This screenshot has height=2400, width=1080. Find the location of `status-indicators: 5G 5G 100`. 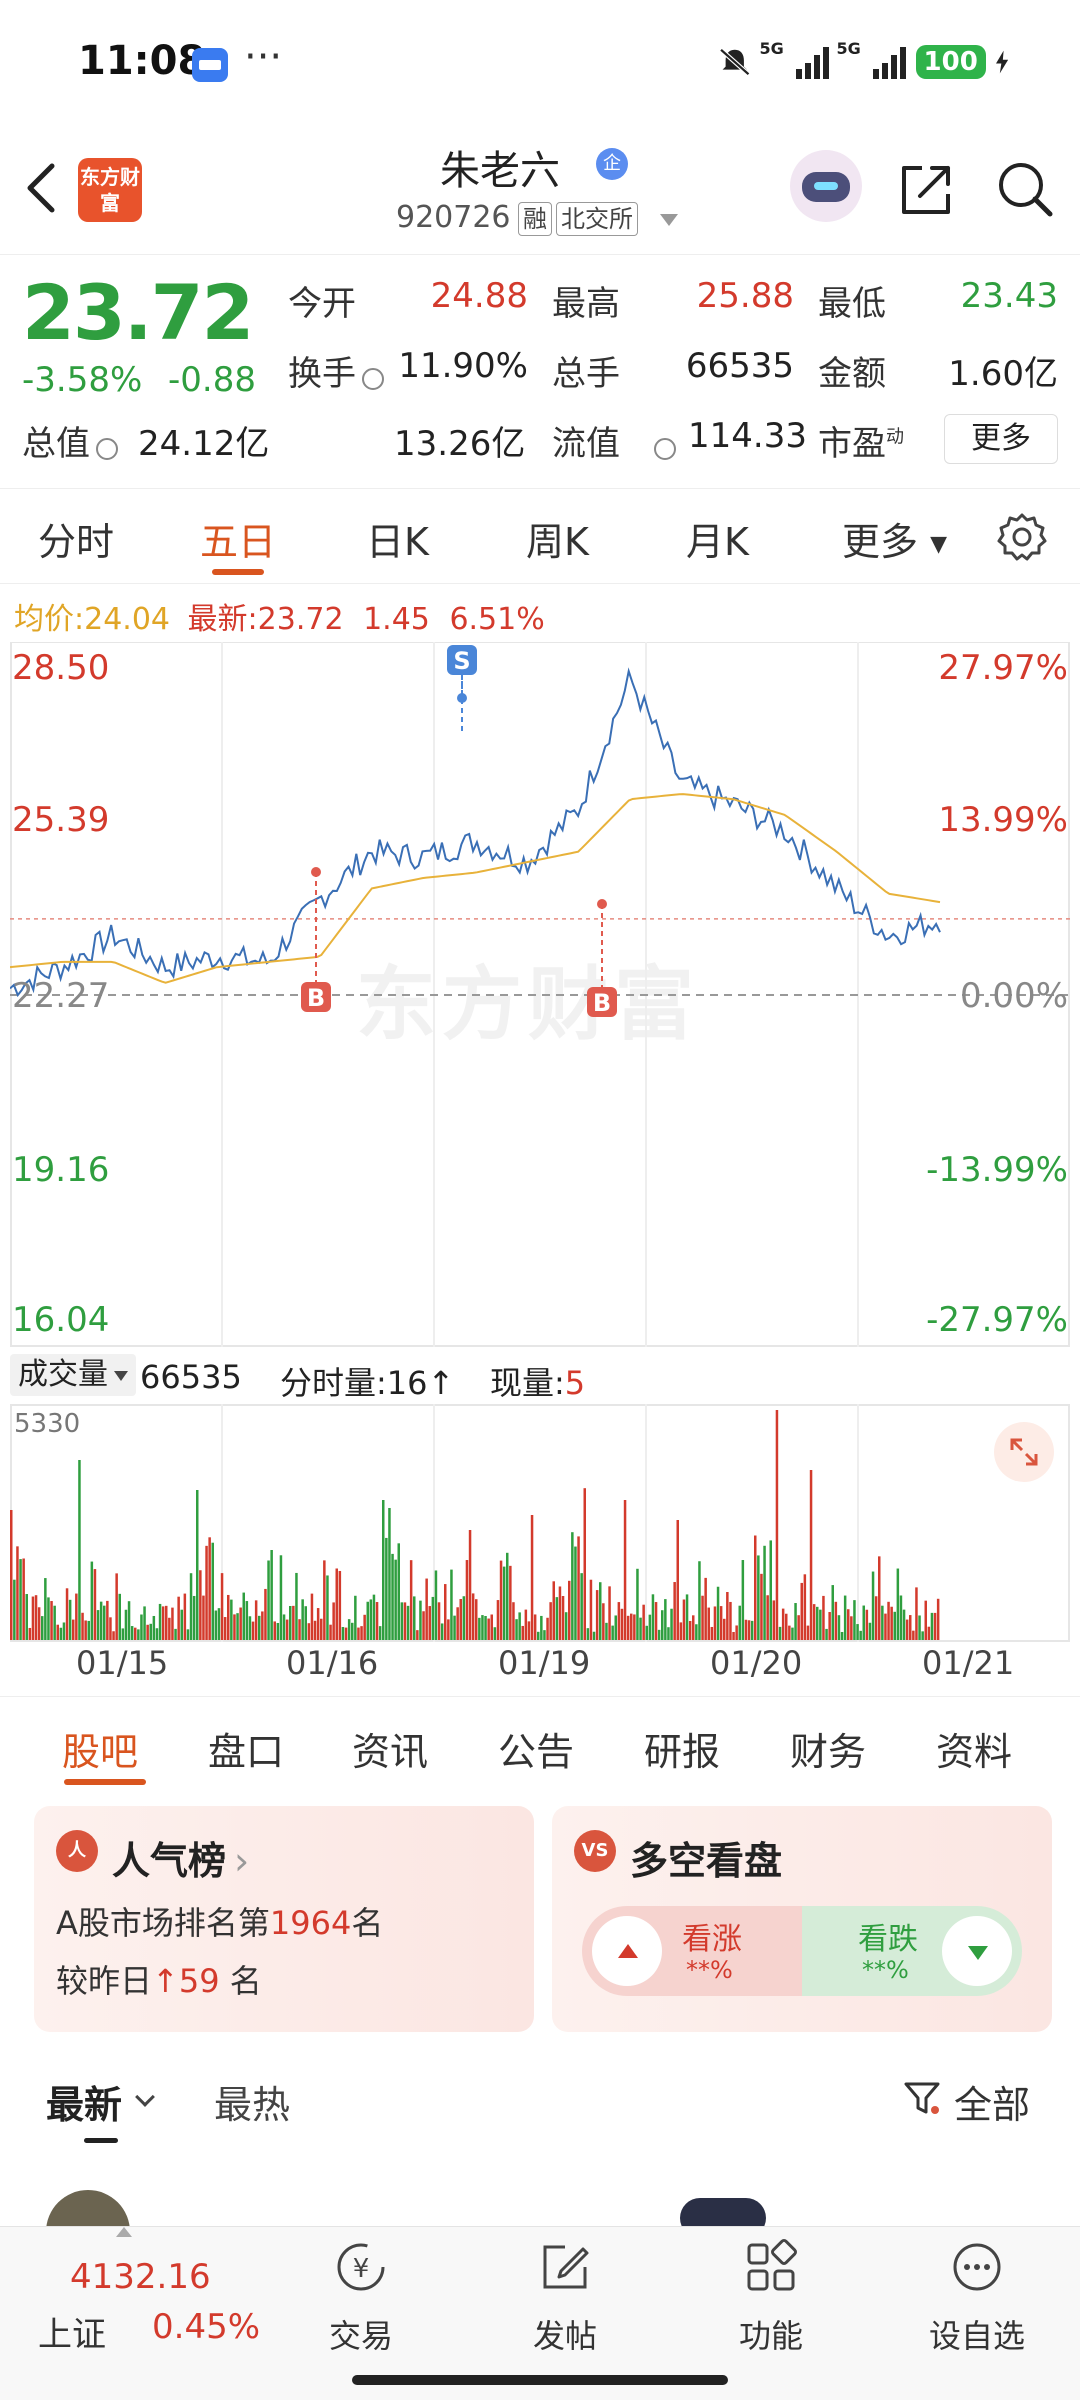

status-indicators: 5G 5G 100 is located at coordinates (863, 61).